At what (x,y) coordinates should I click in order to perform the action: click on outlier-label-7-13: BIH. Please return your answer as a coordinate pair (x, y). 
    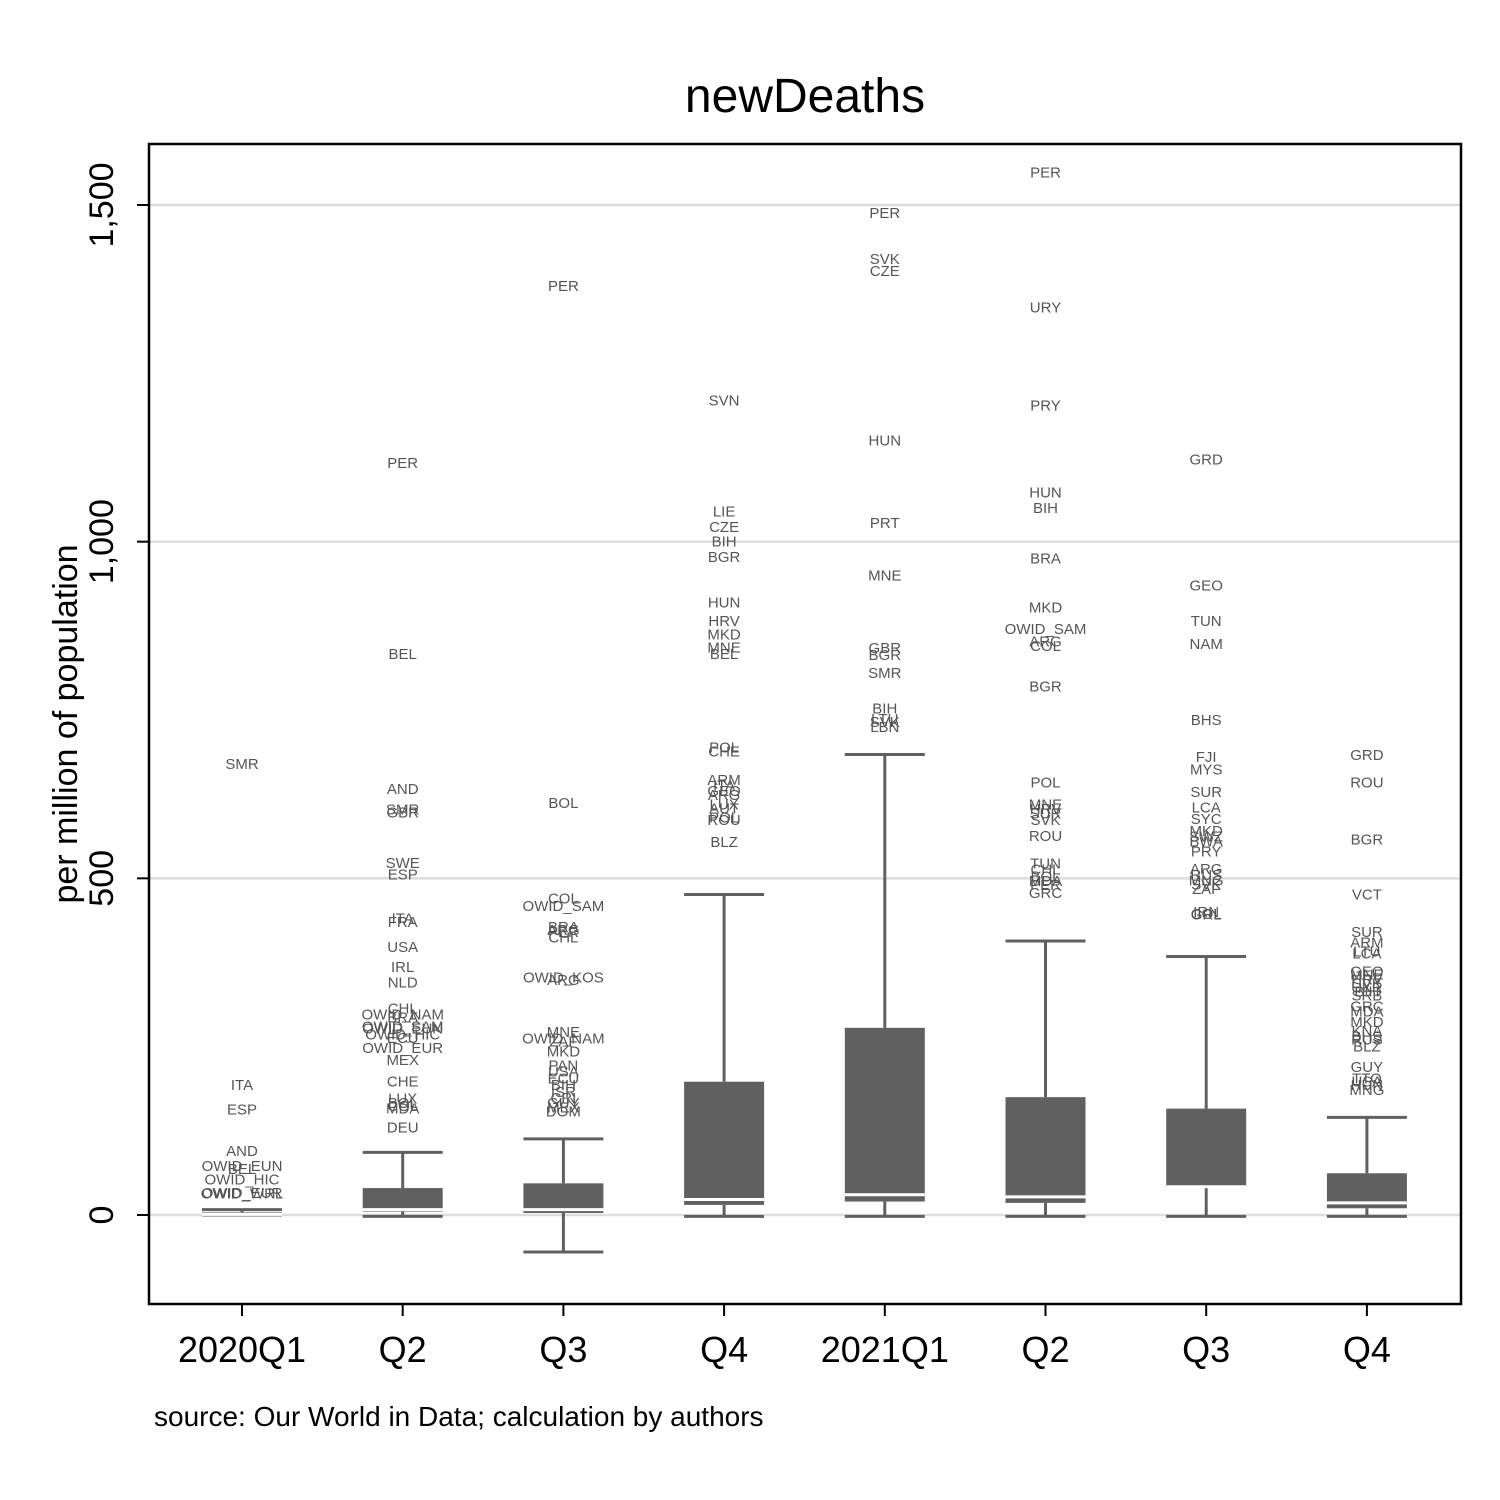
    Looking at the image, I should click on (1366, 991).